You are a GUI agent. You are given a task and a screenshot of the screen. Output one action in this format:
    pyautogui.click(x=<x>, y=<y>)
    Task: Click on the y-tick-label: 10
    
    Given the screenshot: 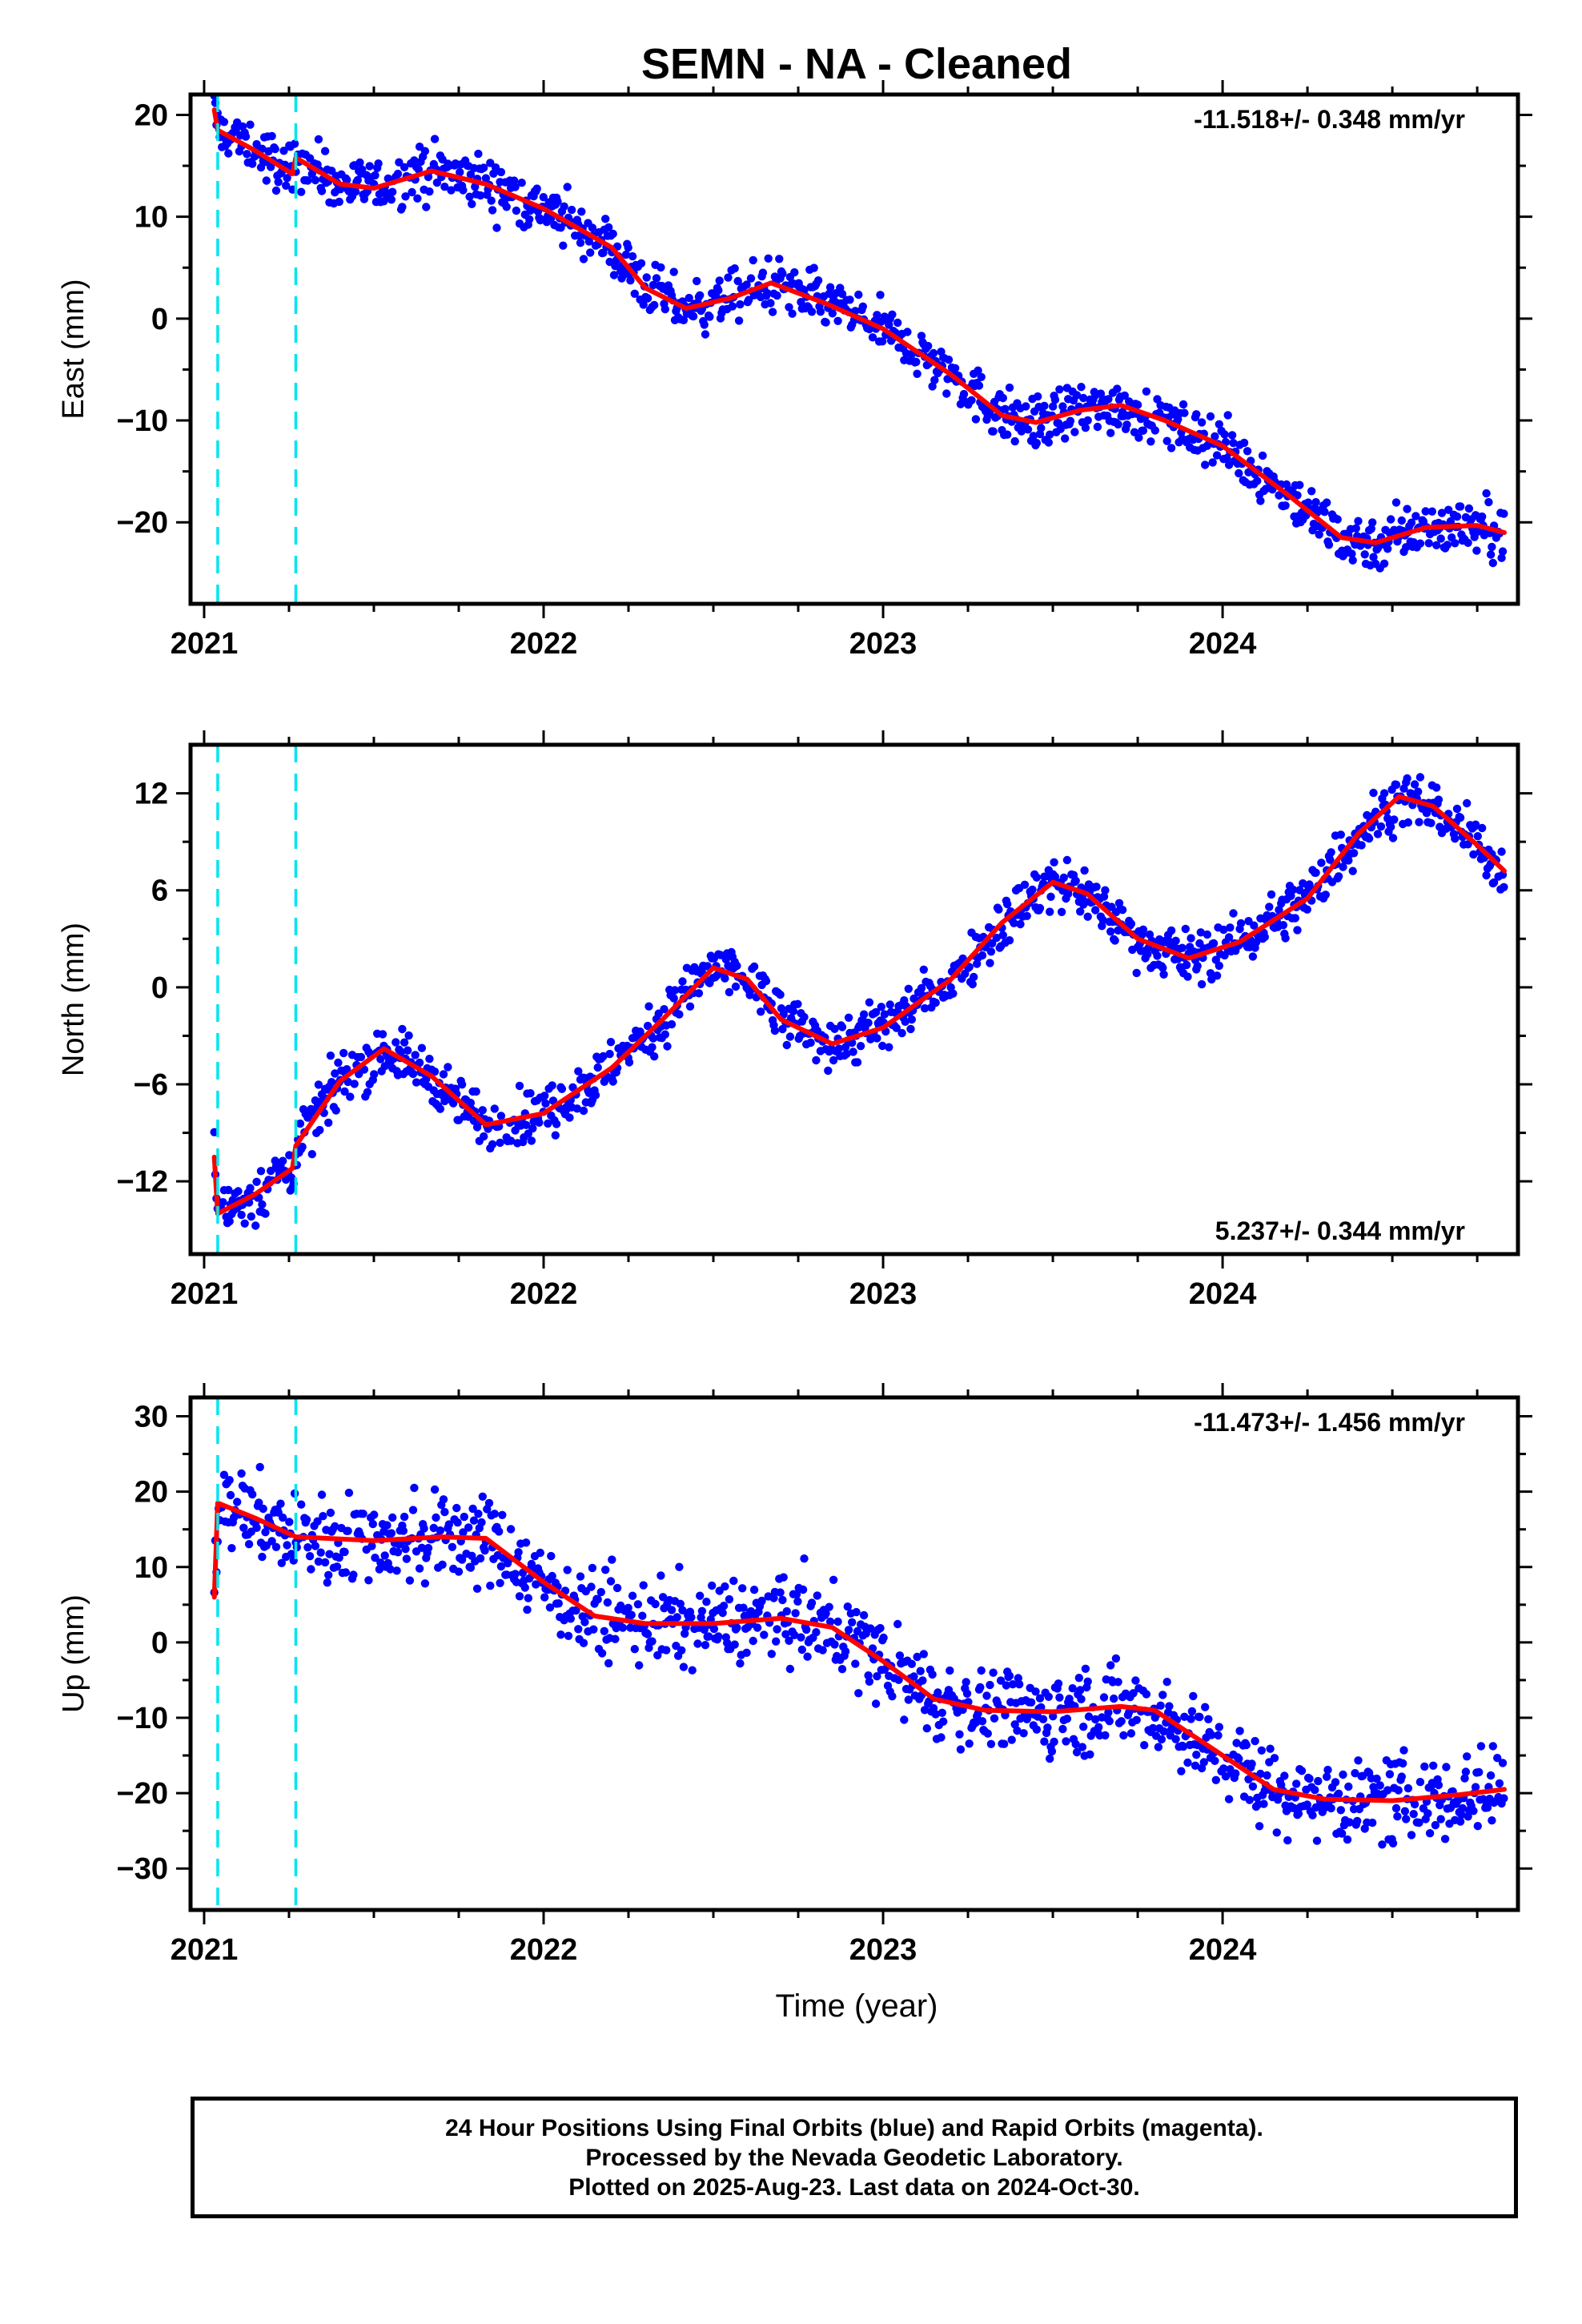 What is the action you would take?
    pyautogui.click(x=151, y=1568)
    